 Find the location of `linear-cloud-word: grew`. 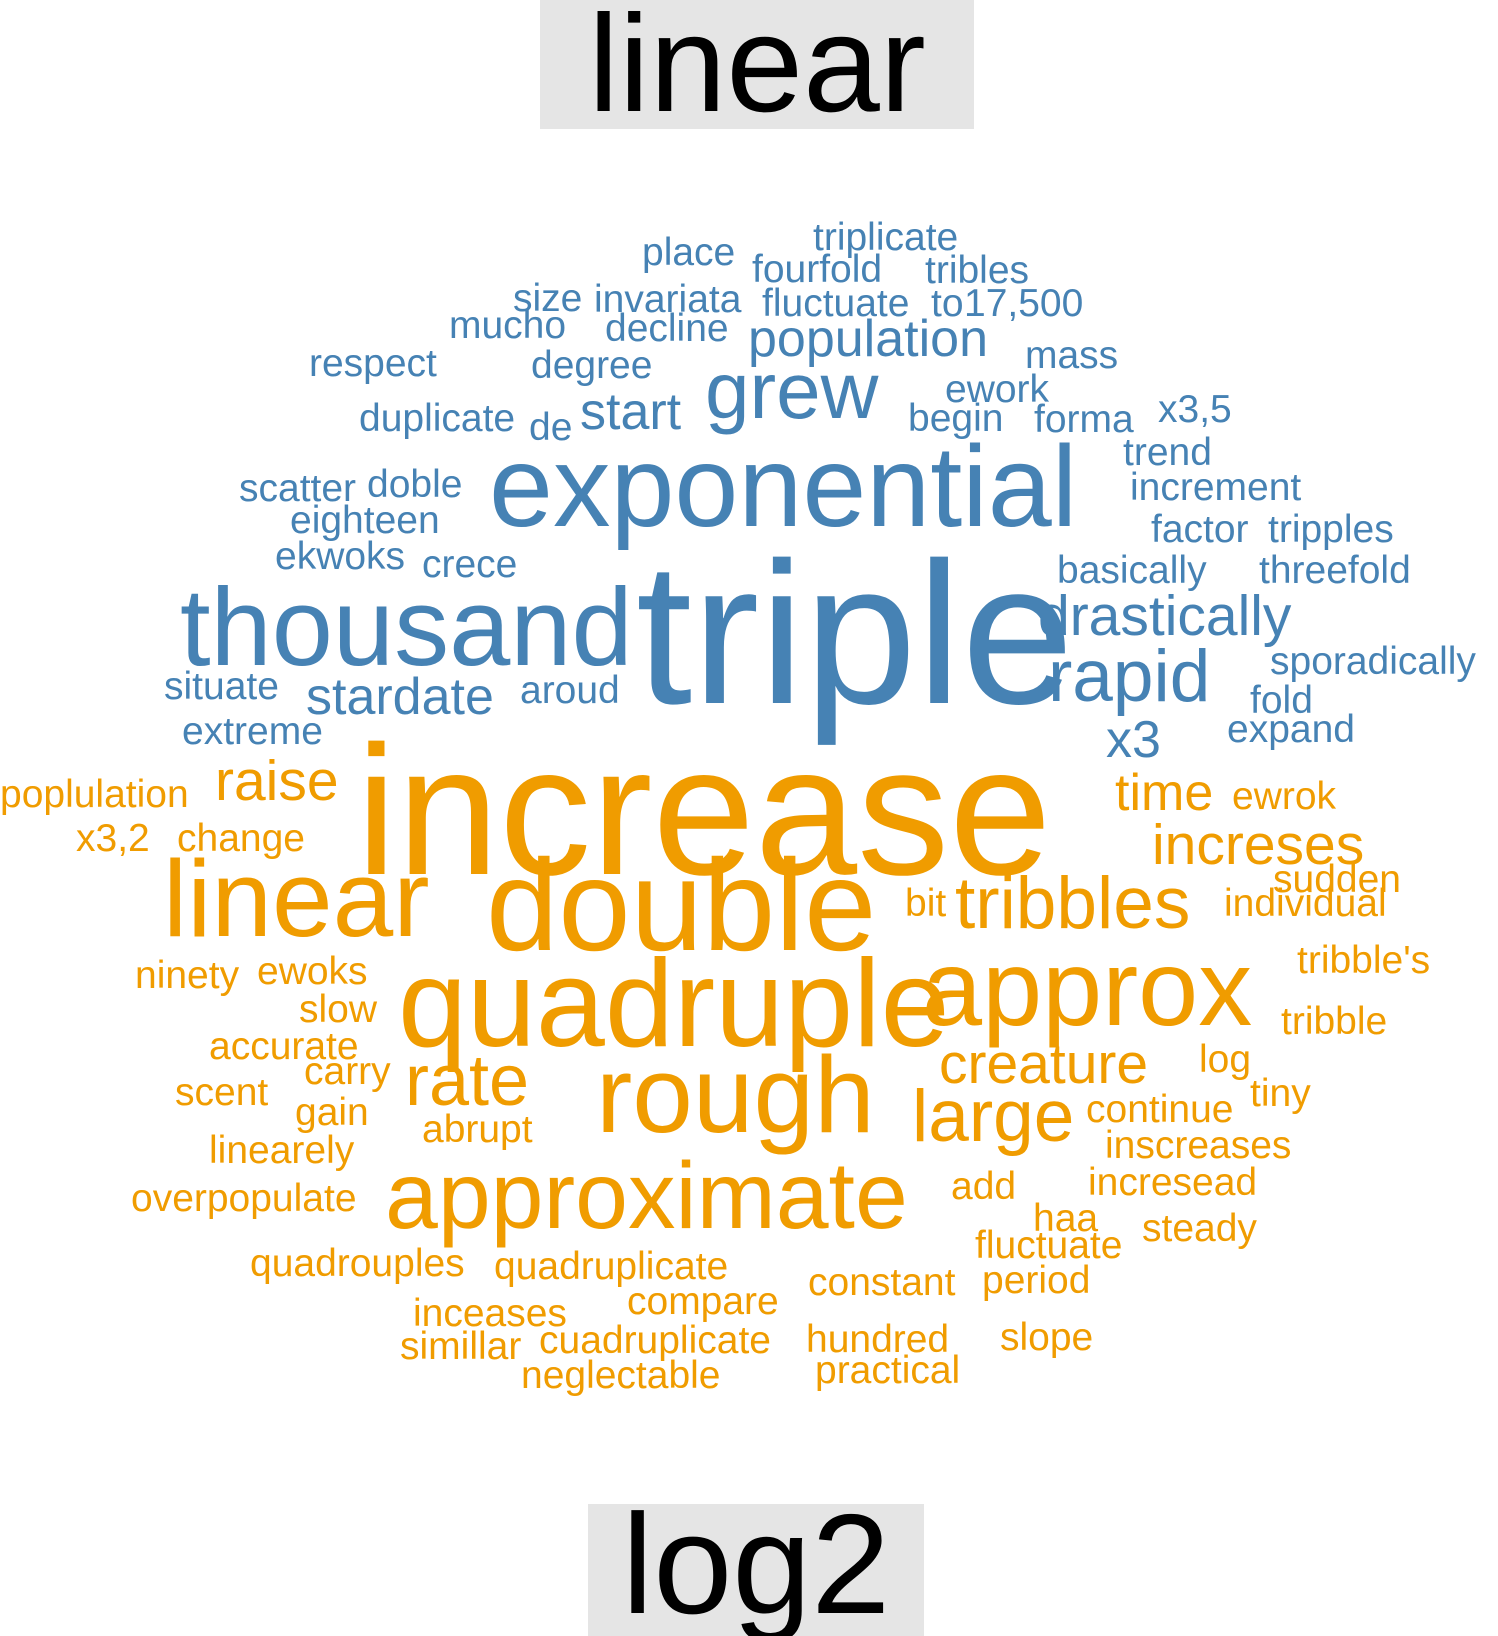

linear-cloud-word: grew is located at coordinates (792, 390).